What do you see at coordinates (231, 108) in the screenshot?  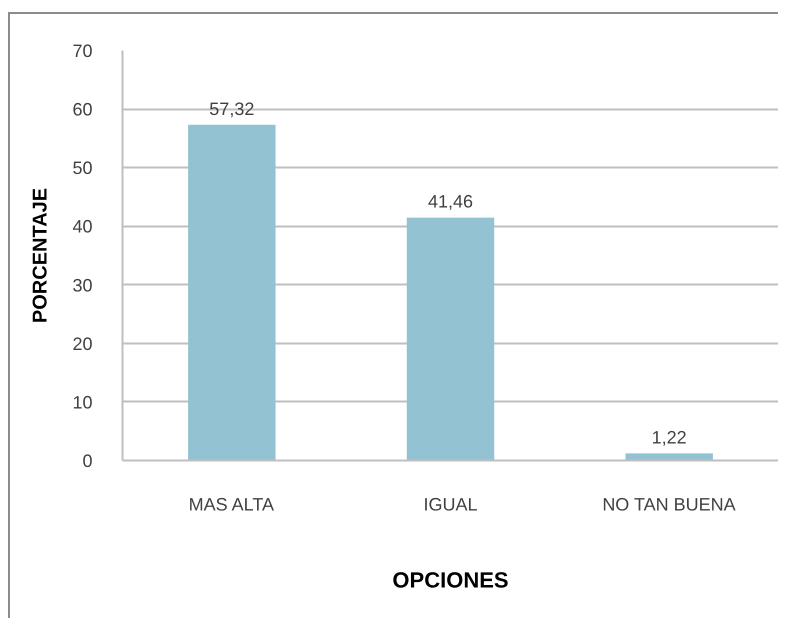 I see `data-label: 57,32` at bounding box center [231, 108].